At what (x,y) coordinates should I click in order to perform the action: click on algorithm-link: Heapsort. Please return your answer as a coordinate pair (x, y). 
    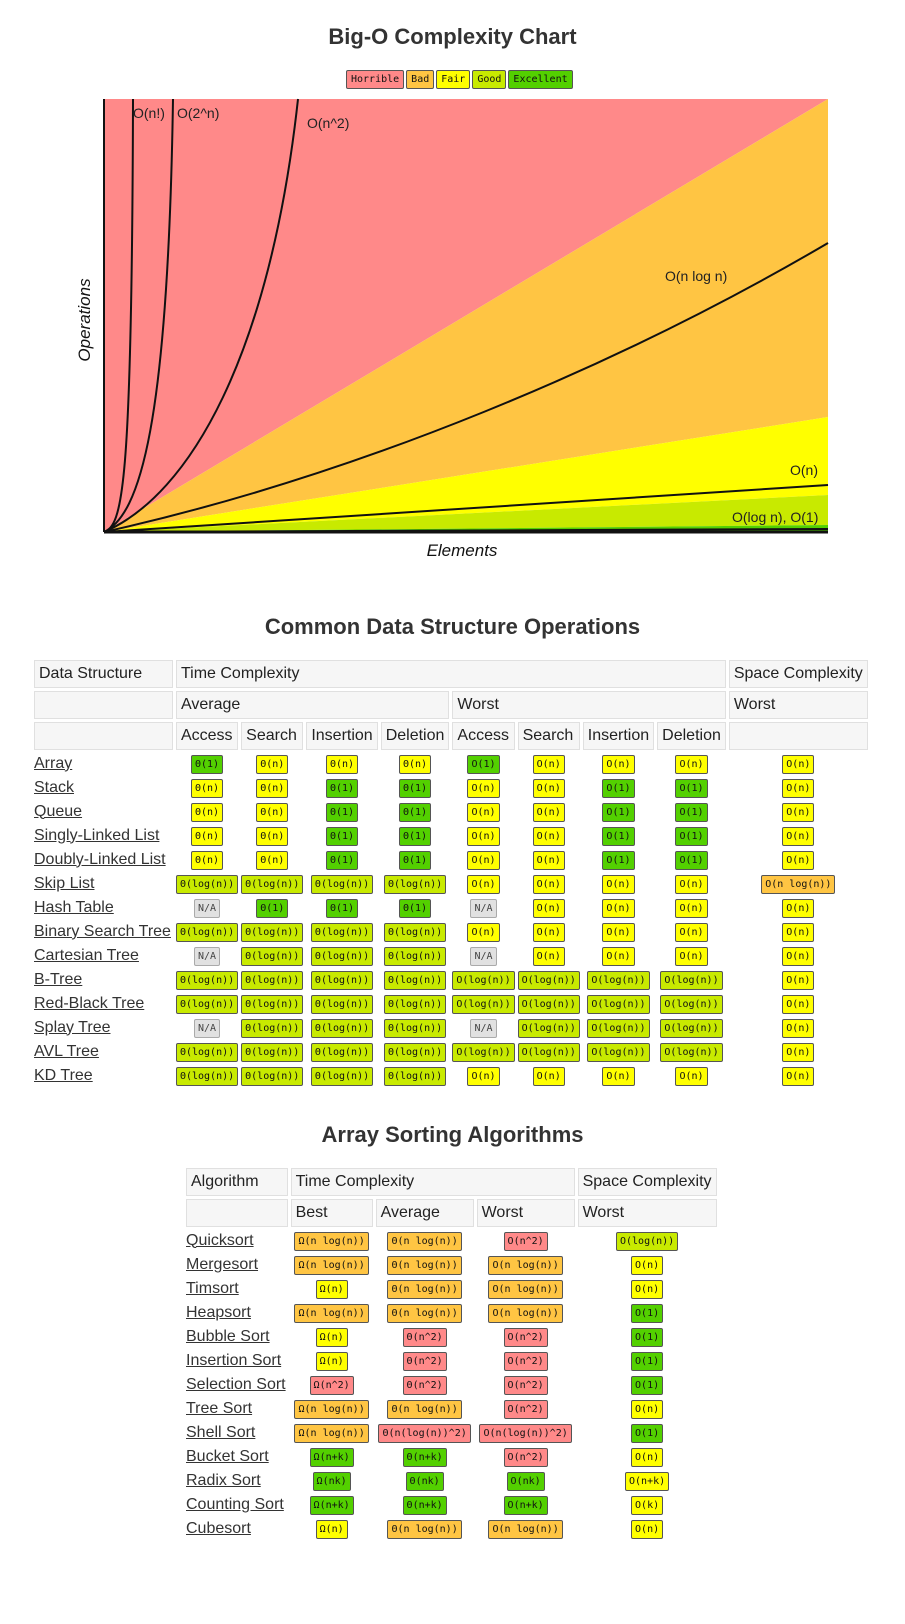
    Looking at the image, I should click on (218, 1312).